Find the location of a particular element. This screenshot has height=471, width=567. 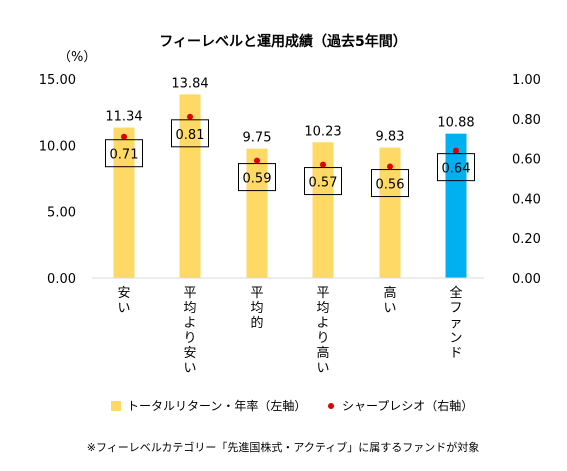

category-label: 全ファンド is located at coordinates (455, 323).